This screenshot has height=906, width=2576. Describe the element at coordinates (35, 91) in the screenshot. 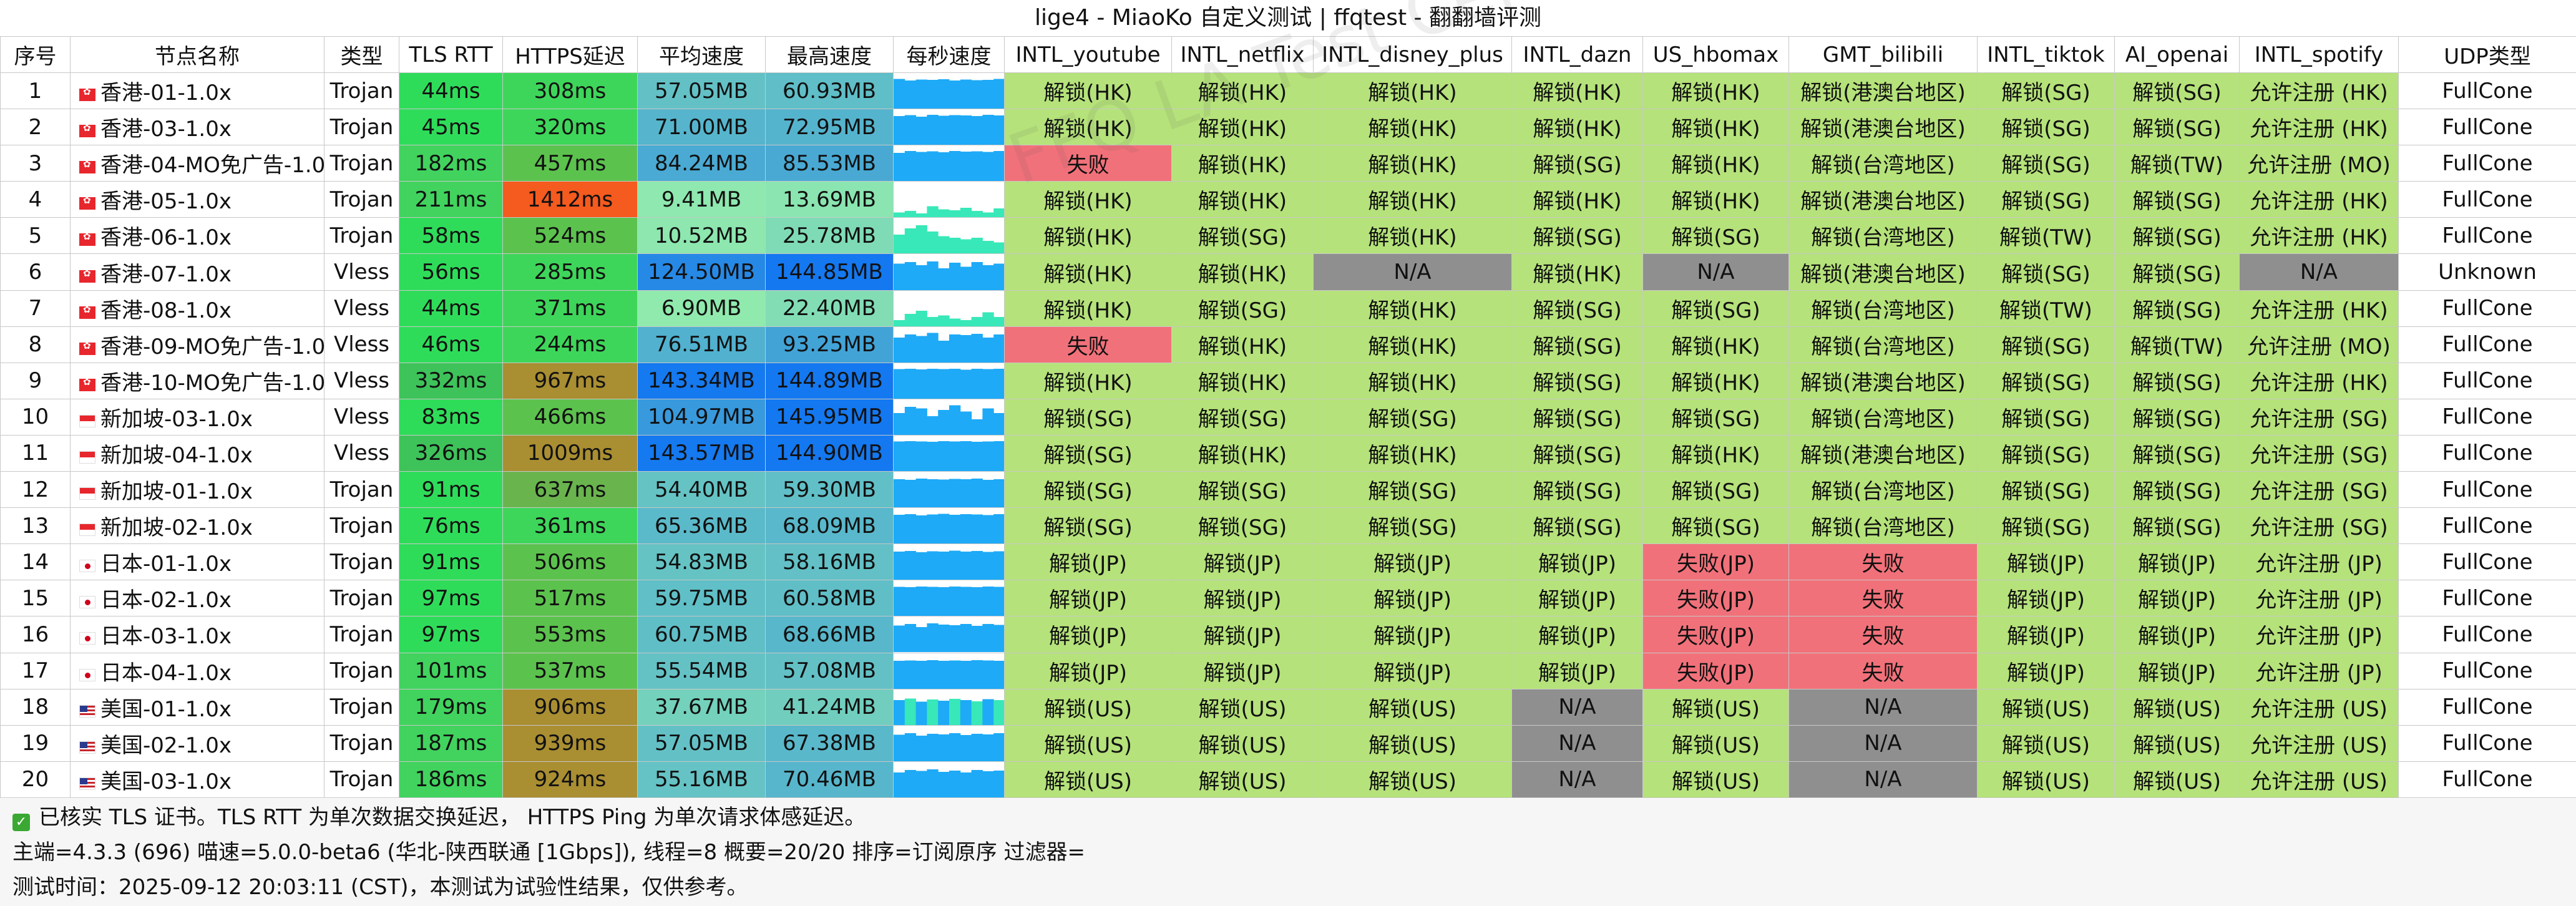

I see `no-cell: 1` at that location.